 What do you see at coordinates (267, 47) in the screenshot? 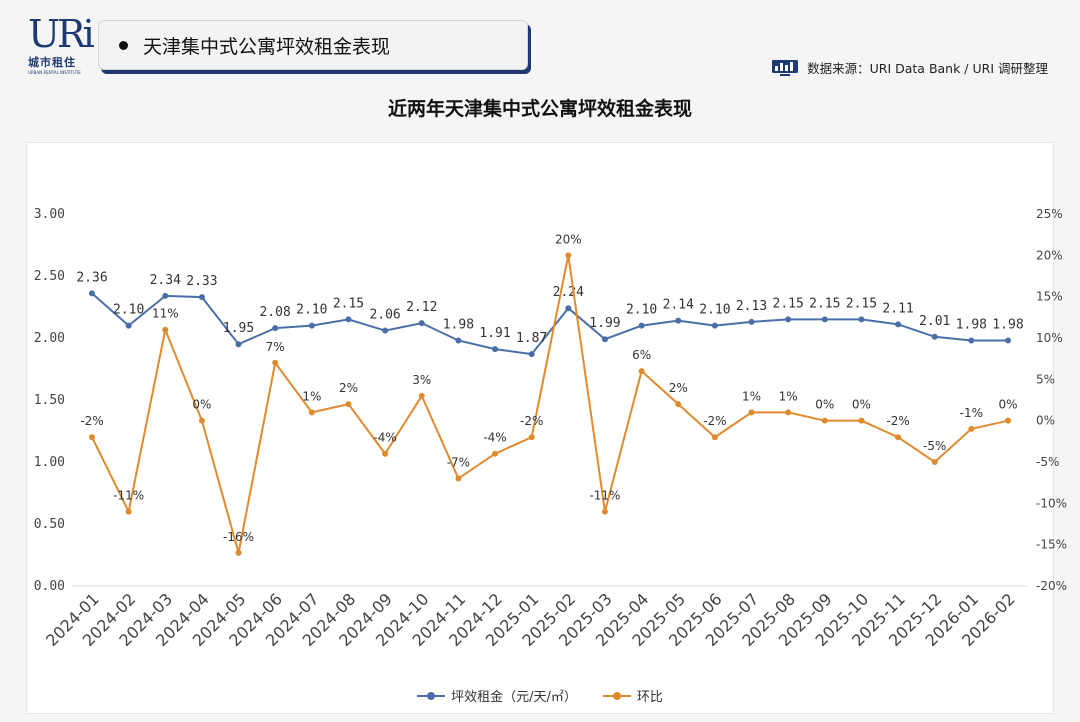
I see `banner-title: 天津集中式公寓坪效租金表现` at bounding box center [267, 47].